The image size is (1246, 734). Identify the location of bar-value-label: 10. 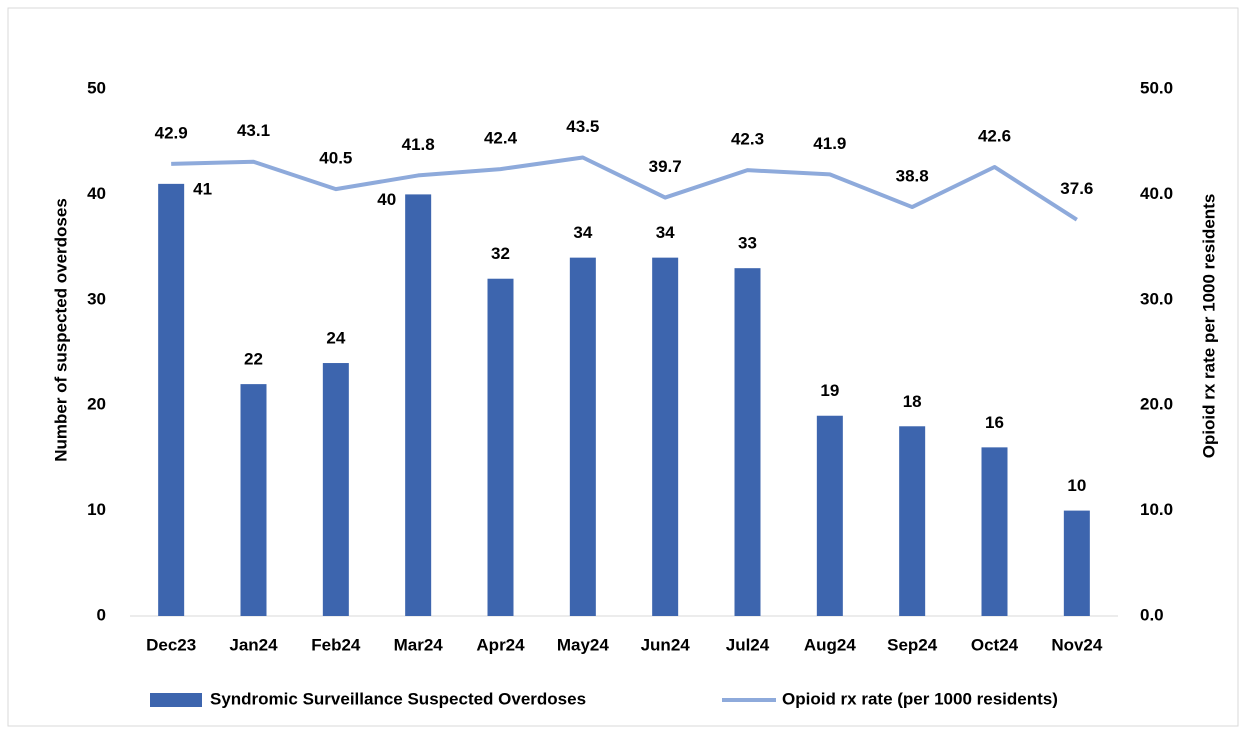
(1076, 485).